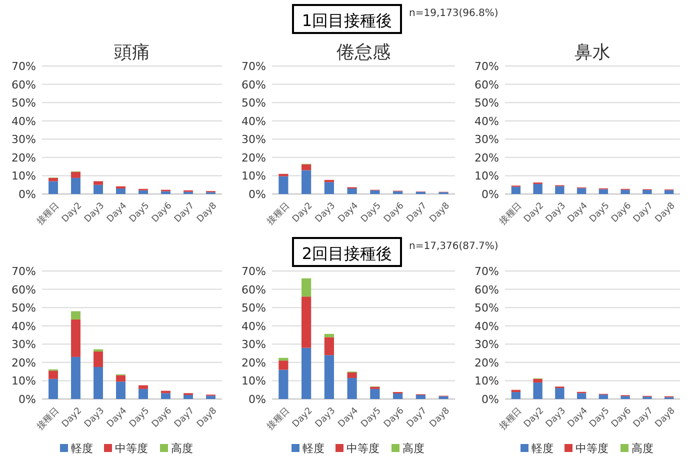  Describe the element at coordinates (347, 253) in the screenshot. I see `text: 2回目接種後` at that location.